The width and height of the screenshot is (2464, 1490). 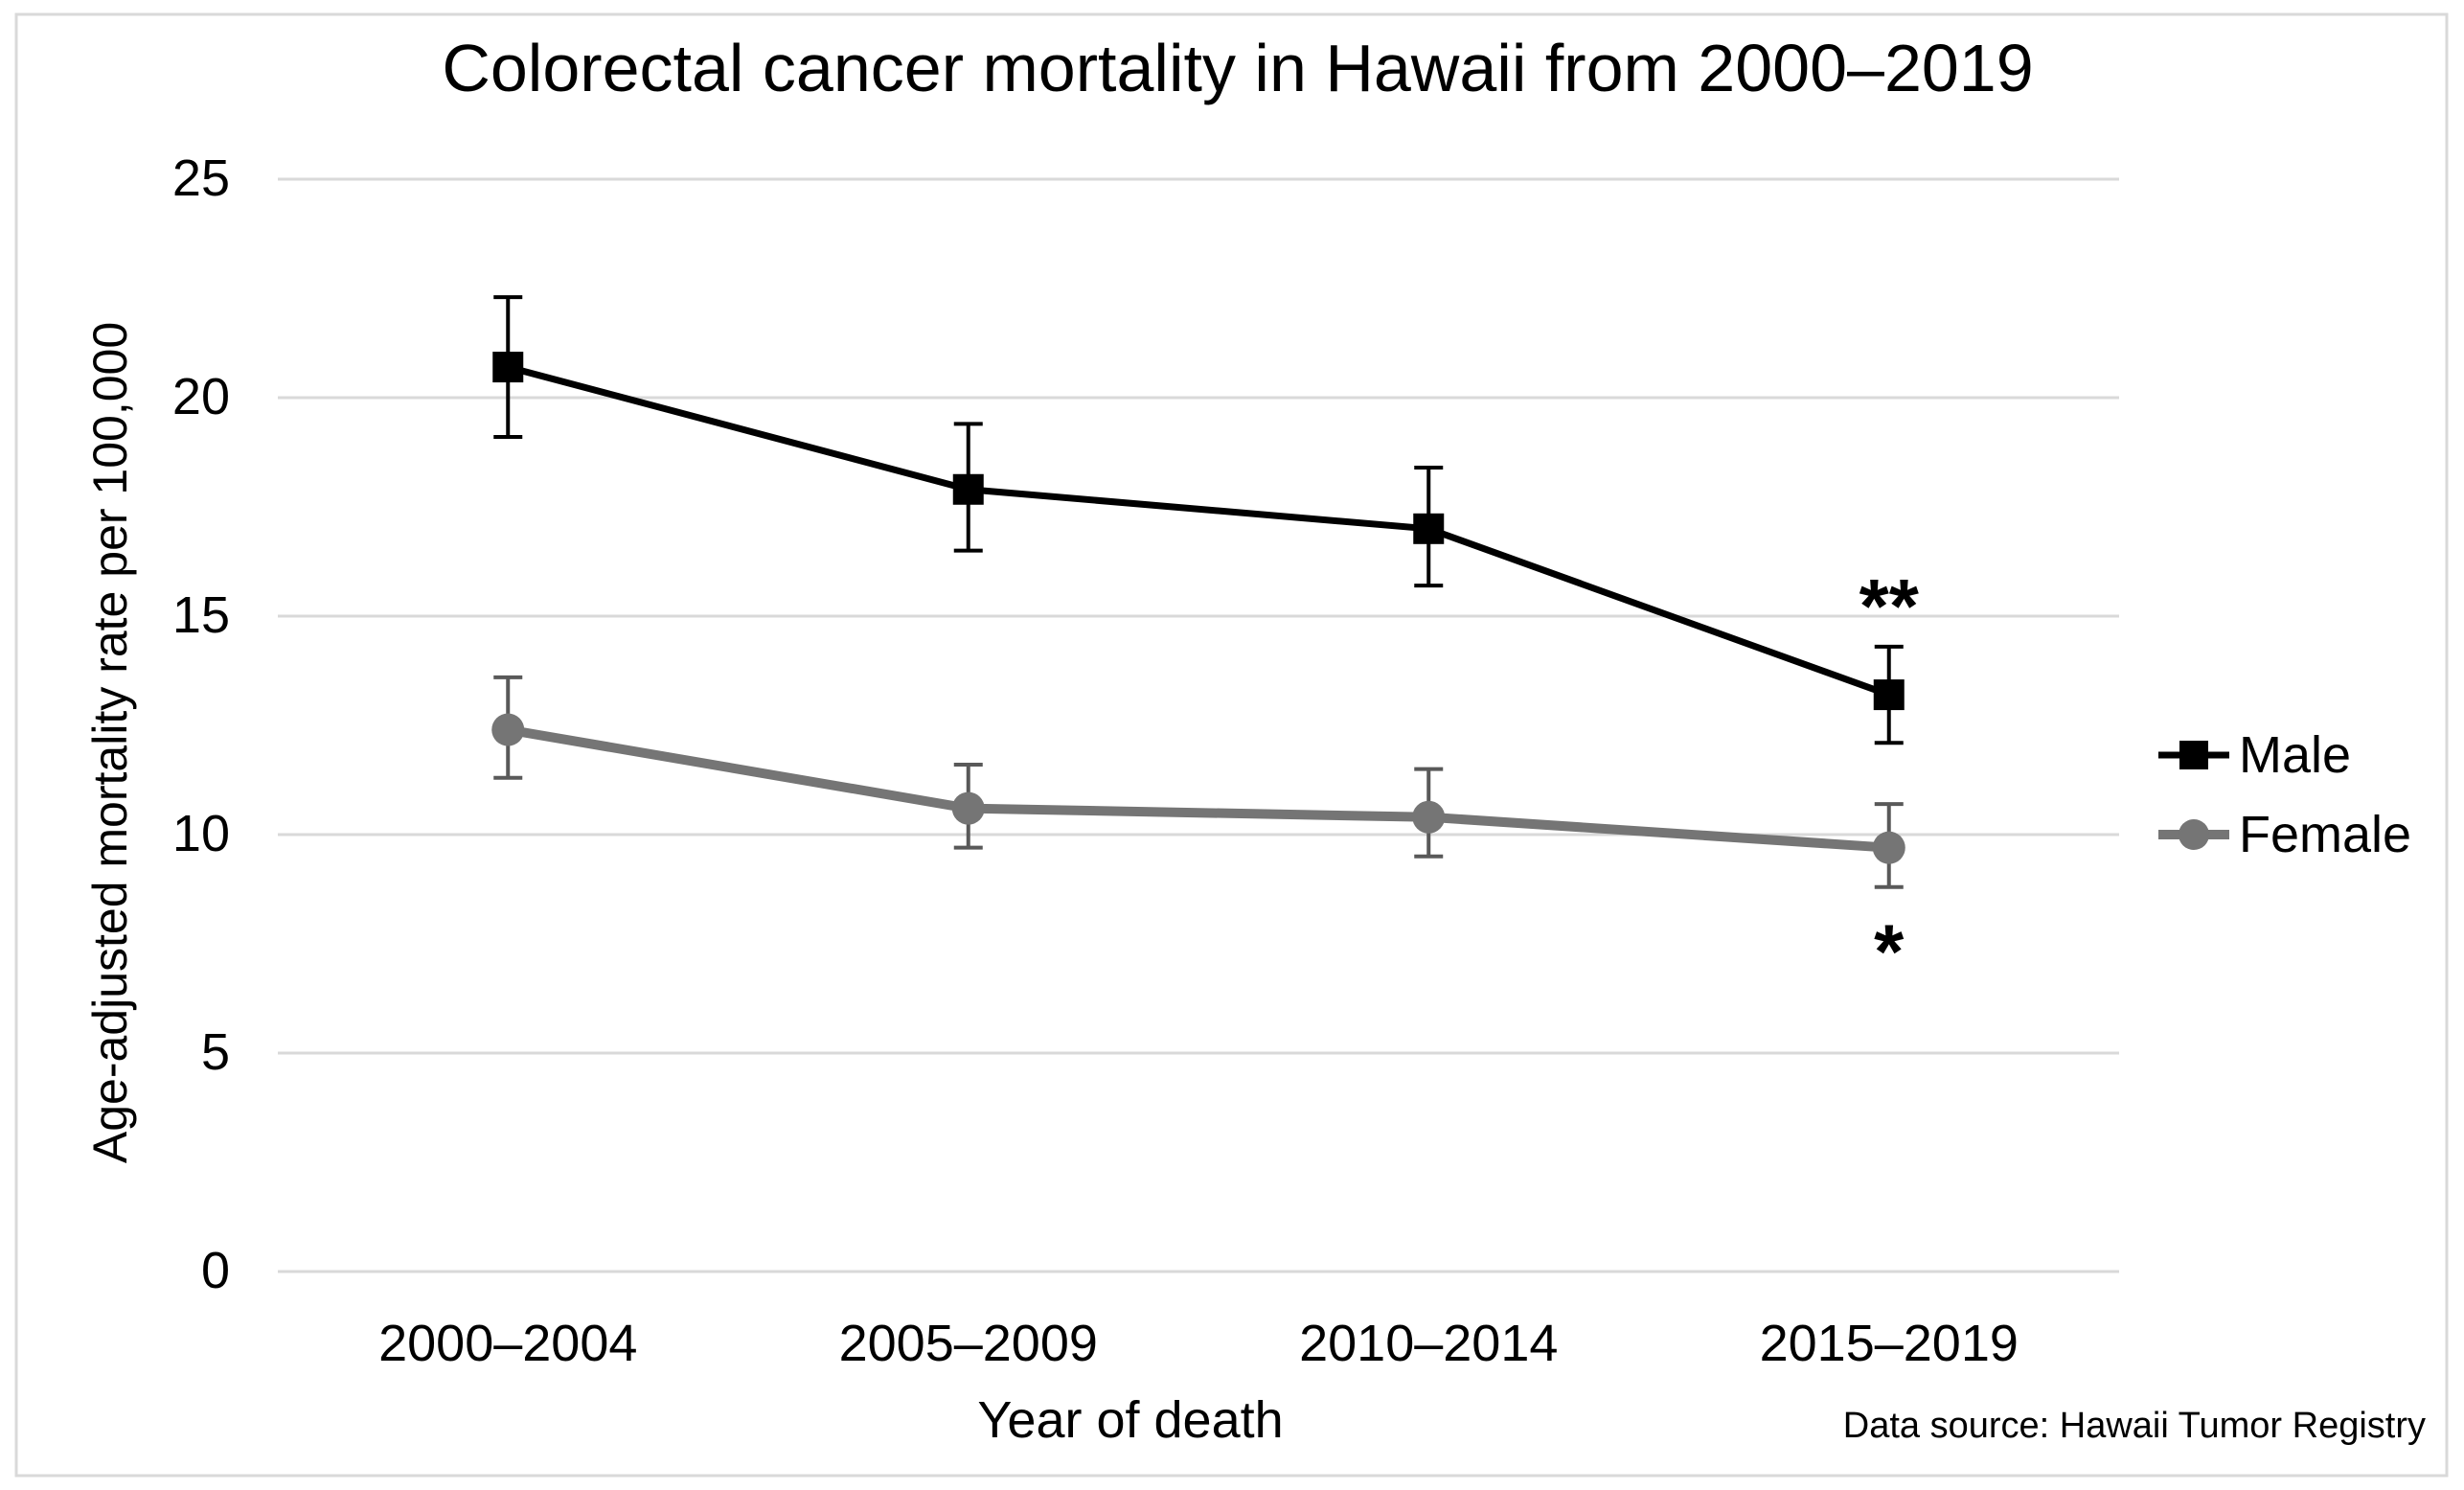 I want to click on data-source-note: Data source: Hawaii Tumor Registry, so click(x=2134, y=1426).